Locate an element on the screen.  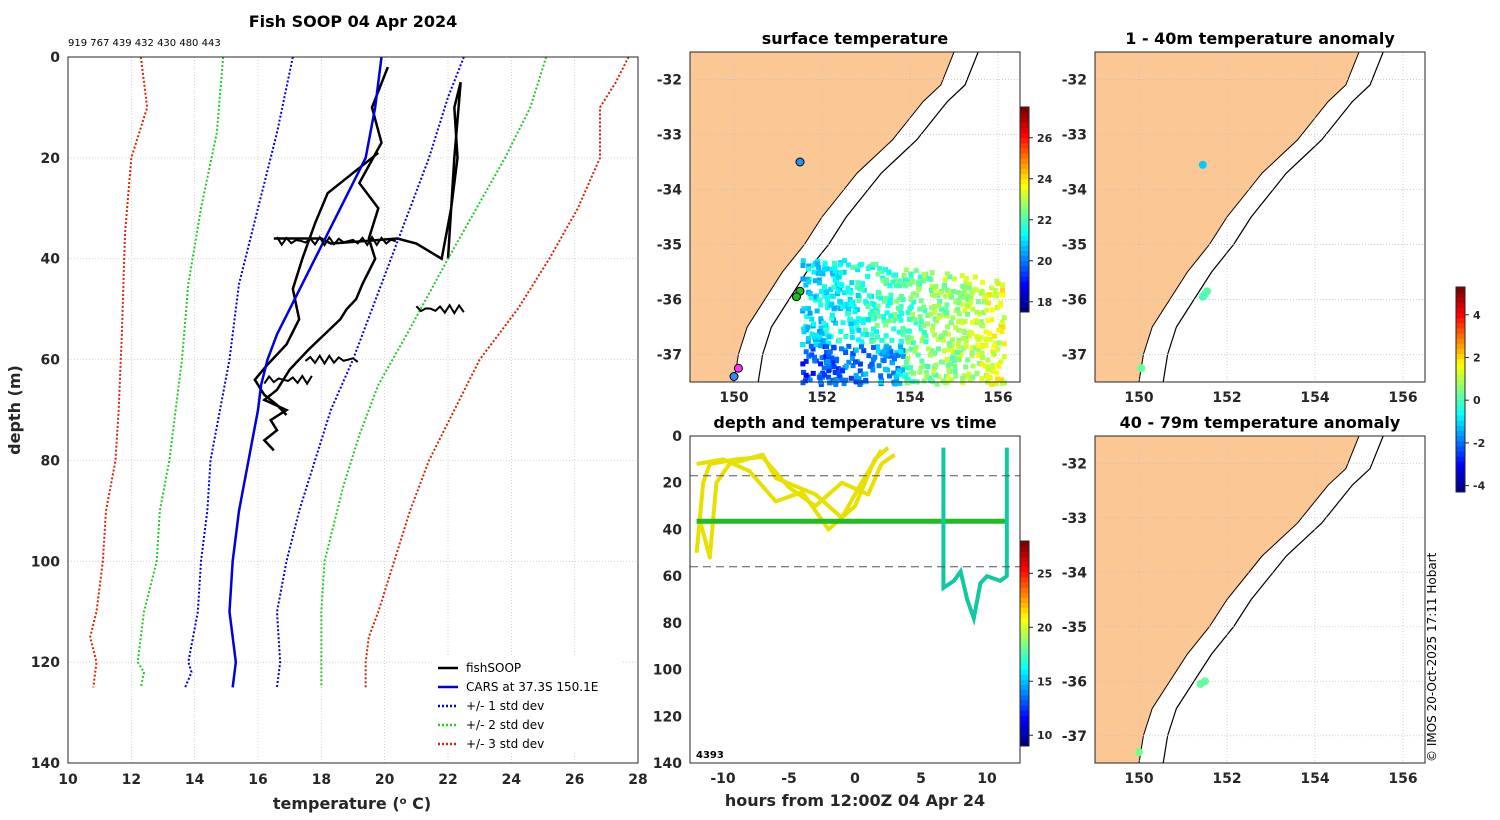
colorbar-tick-label: -4 is located at coordinates (1479, 486).